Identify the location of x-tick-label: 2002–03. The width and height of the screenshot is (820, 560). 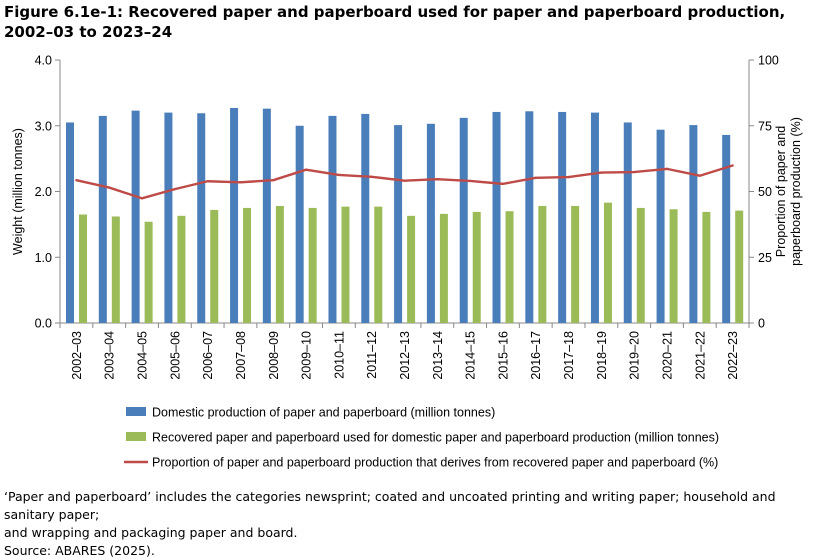
(77, 355).